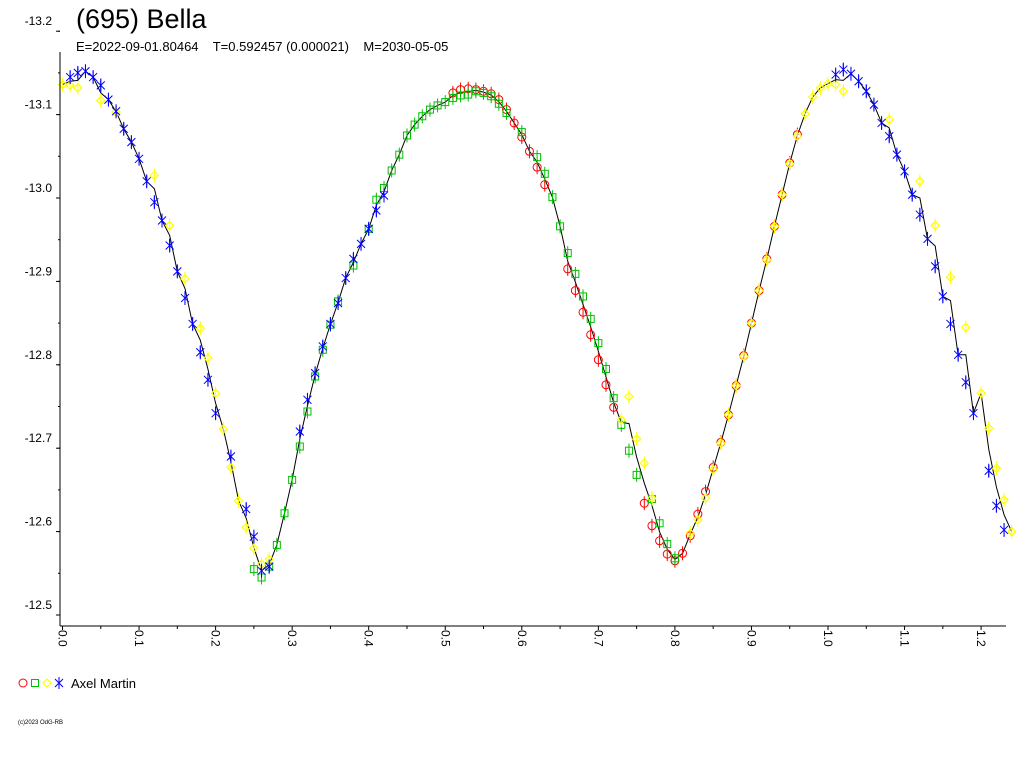 This screenshot has width=1024, height=768. I want to click on y-tick-label: -12.5, so click(39, 605).